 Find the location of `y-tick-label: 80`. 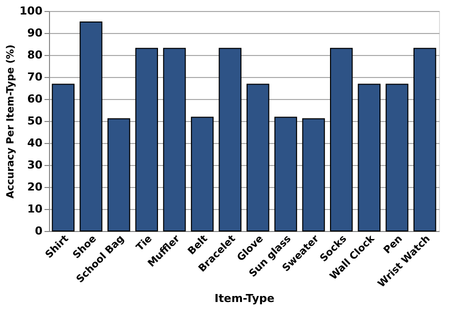

y-tick-label: 80 is located at coordinates (35, 55).